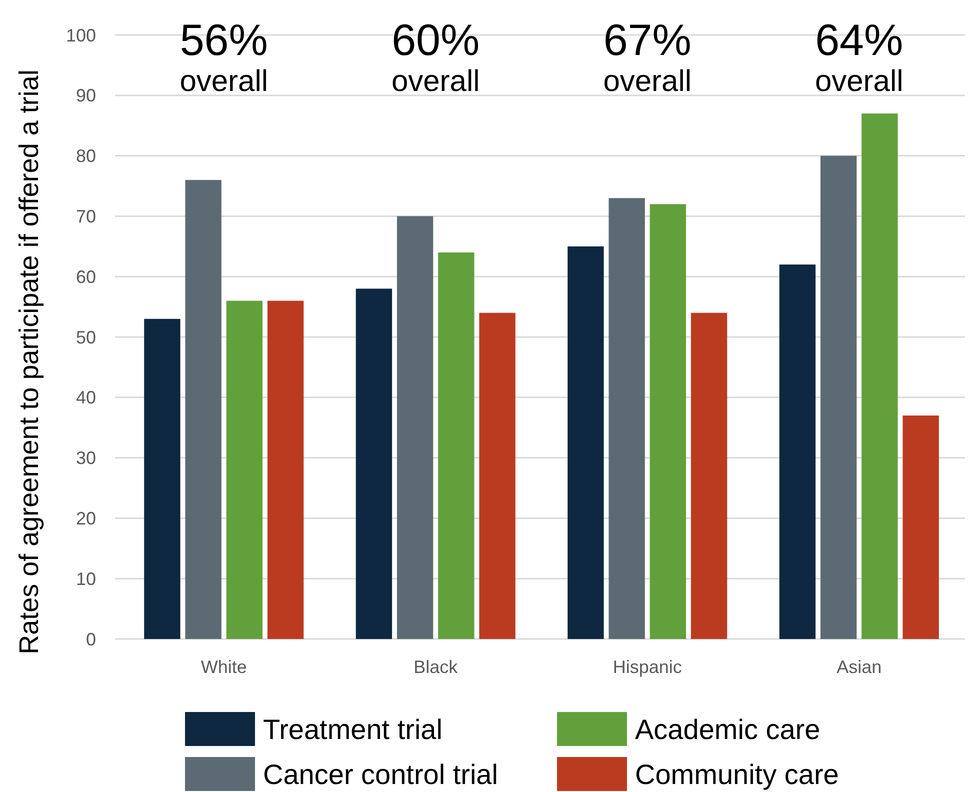 Image resolution: width=971 pixels, height=792 pixels. I want to click on y-tick-label: 20, so click(86, 518).